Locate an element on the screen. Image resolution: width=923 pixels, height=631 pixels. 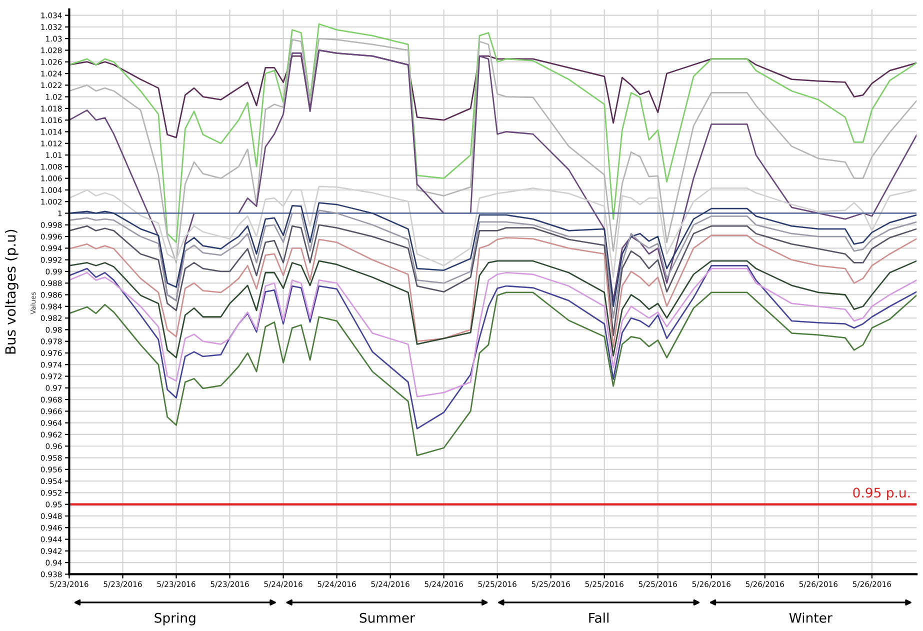
line-series is located at coordinates (493, 309).